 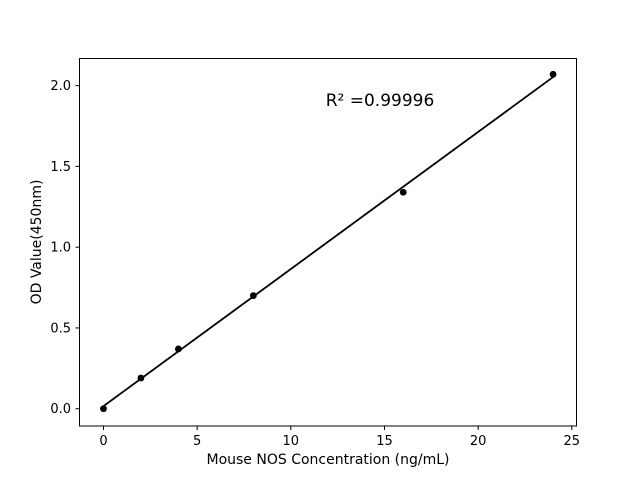 I want to click on x-tick-label: 20, so click(x=478, y=441).